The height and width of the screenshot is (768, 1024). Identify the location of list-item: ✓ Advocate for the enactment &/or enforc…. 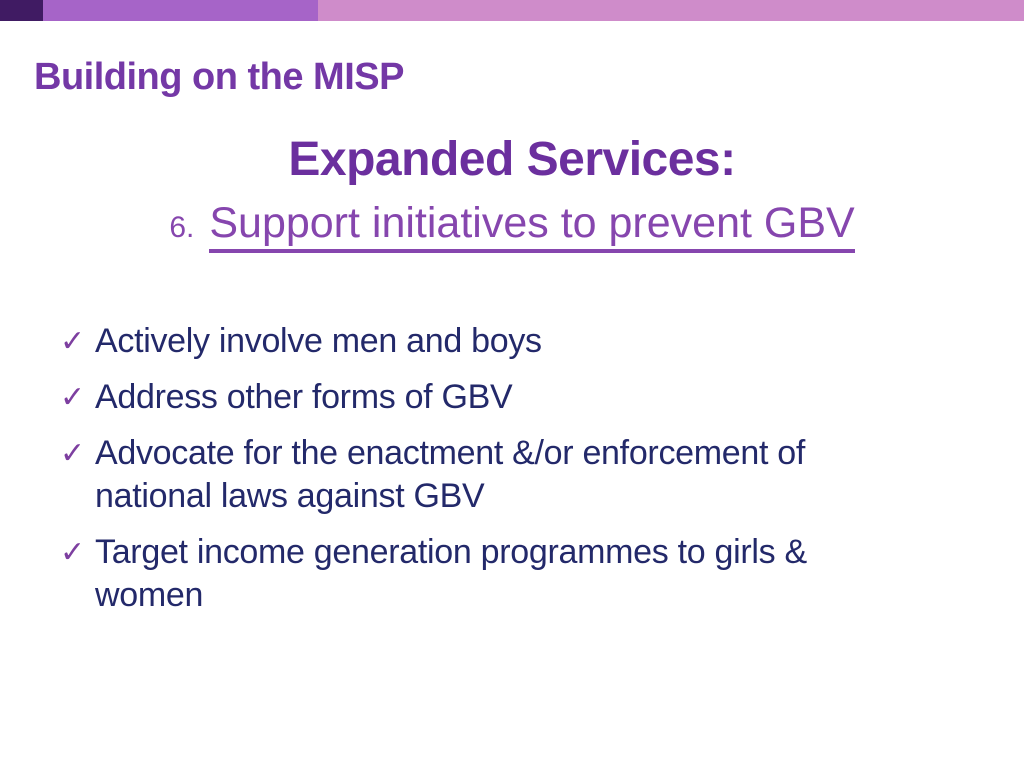
(500, 475).